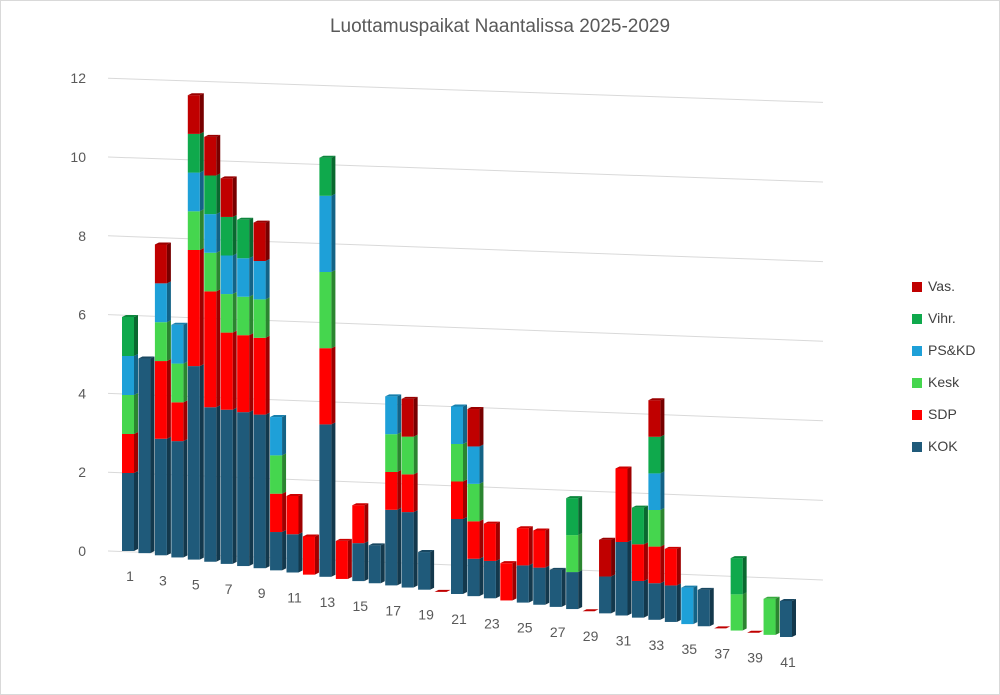  I want to click on y-tick-label: 12, so click(78, 78).